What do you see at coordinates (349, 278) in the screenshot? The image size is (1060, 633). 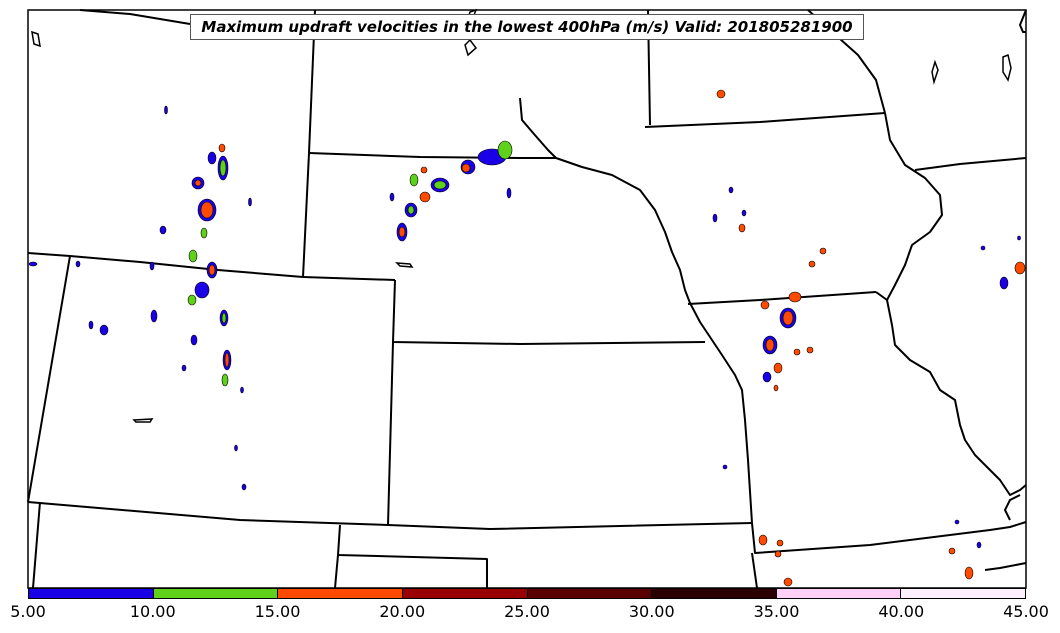 I see `nebraska-south-border` at bounding box center [349, 278].